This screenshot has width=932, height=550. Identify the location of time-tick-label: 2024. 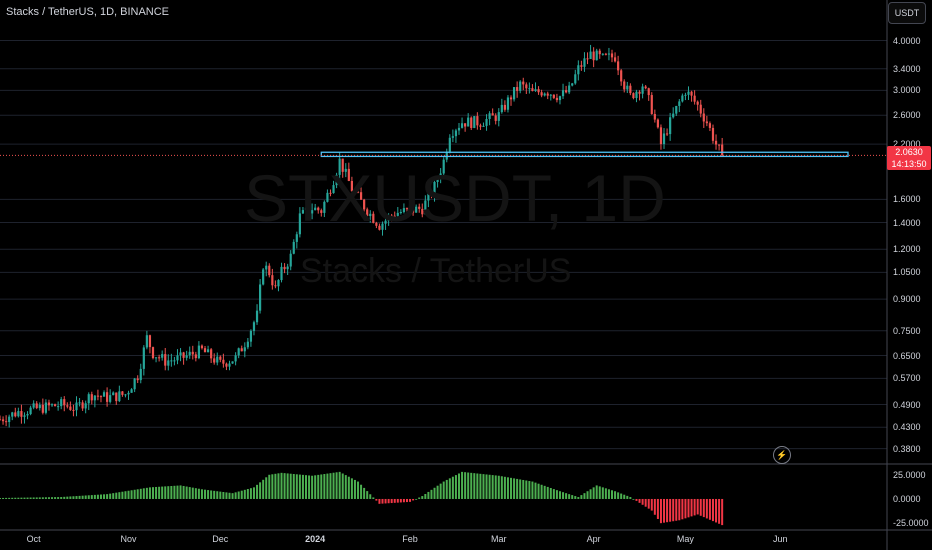
(315, 539).